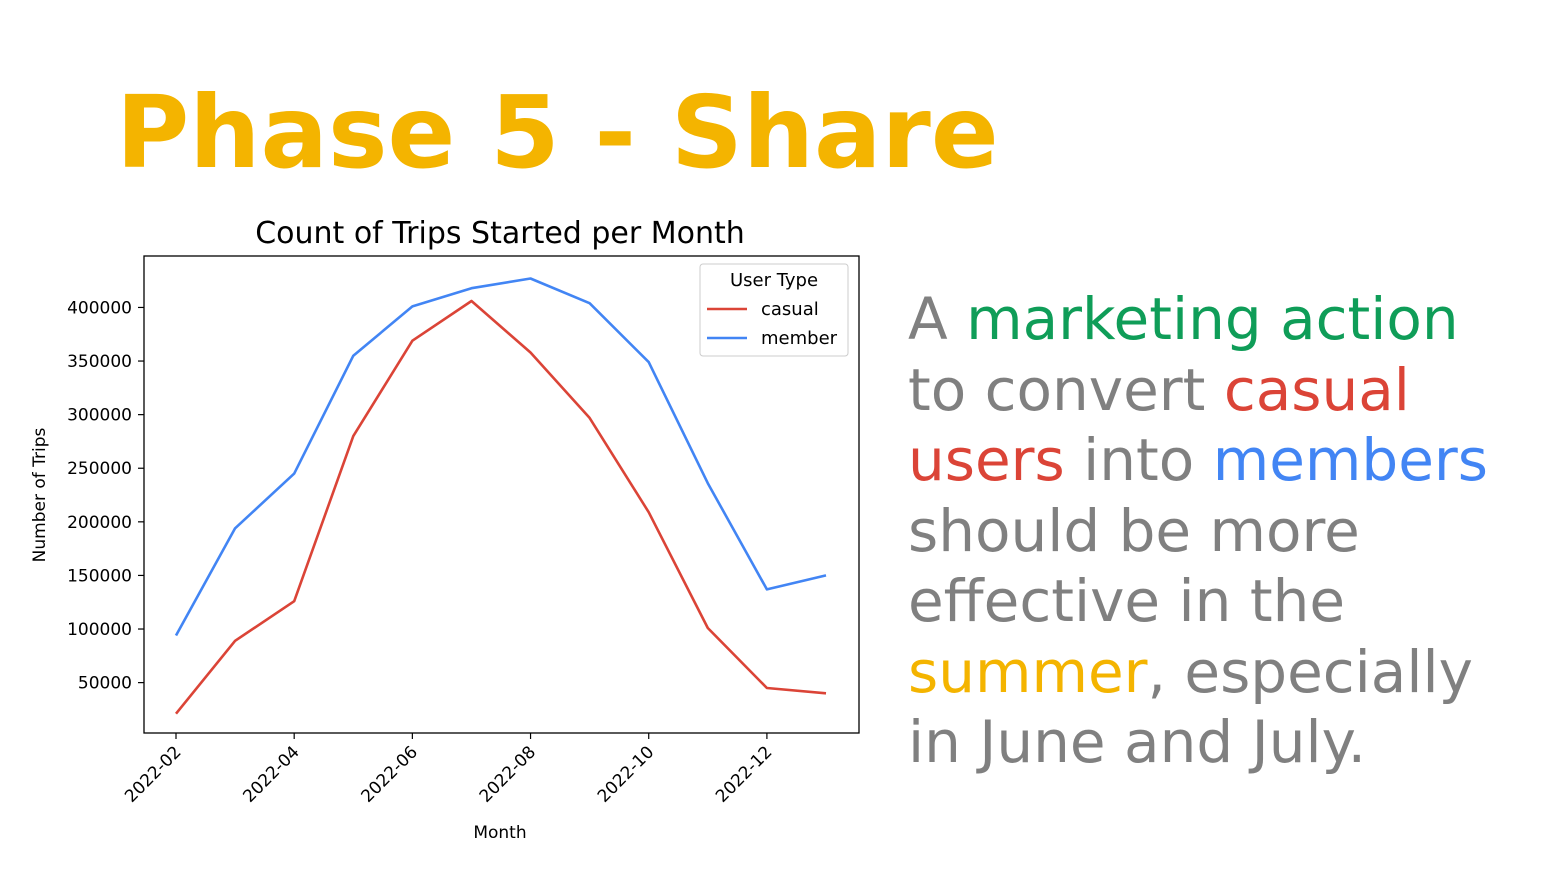 This screenshot has width=1556, height=871. Describe the element at coordinates (626, 774) in the screenshot. I see `x-tick-label: 2022-10` at that location.